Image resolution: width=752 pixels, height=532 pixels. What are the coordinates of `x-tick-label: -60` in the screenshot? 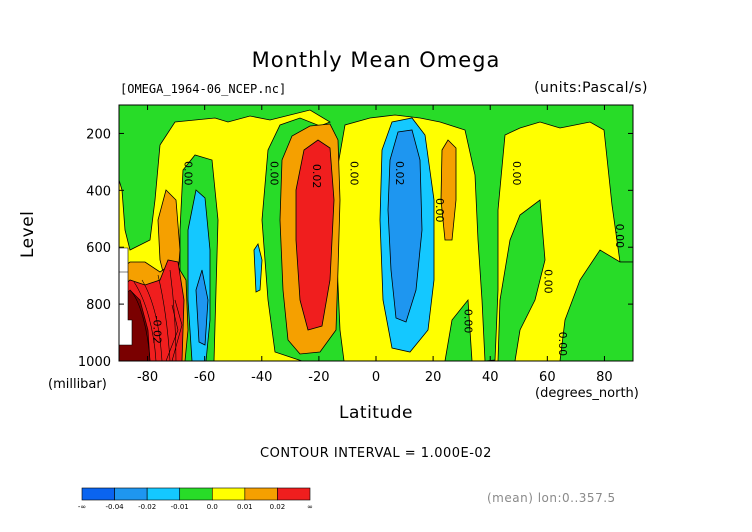 It's located at (204, 377).